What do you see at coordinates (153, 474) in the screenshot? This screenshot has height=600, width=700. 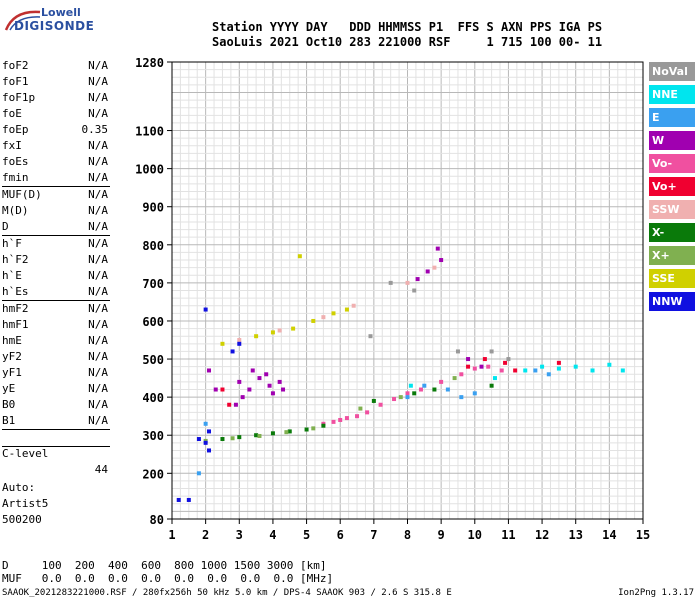 I see `y-tick-label: 200` at bounding box center [153, 474].